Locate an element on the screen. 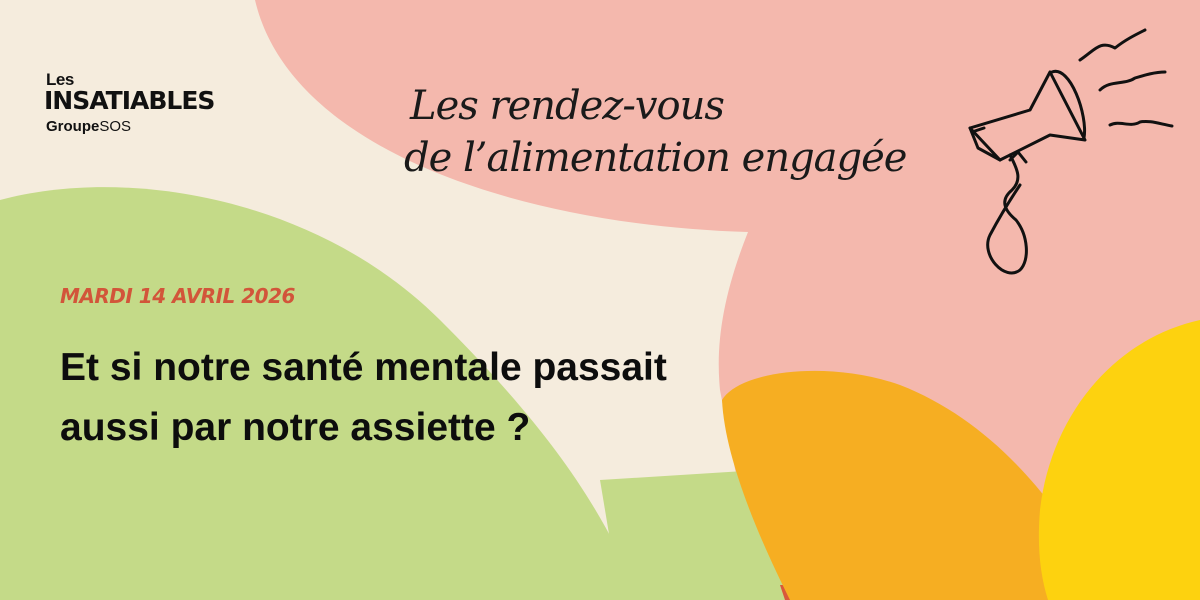 The width and height of the screenshot is (1200, 600). headline-line2: aussi par notre assiette ? is located at coordinates (295, 427).